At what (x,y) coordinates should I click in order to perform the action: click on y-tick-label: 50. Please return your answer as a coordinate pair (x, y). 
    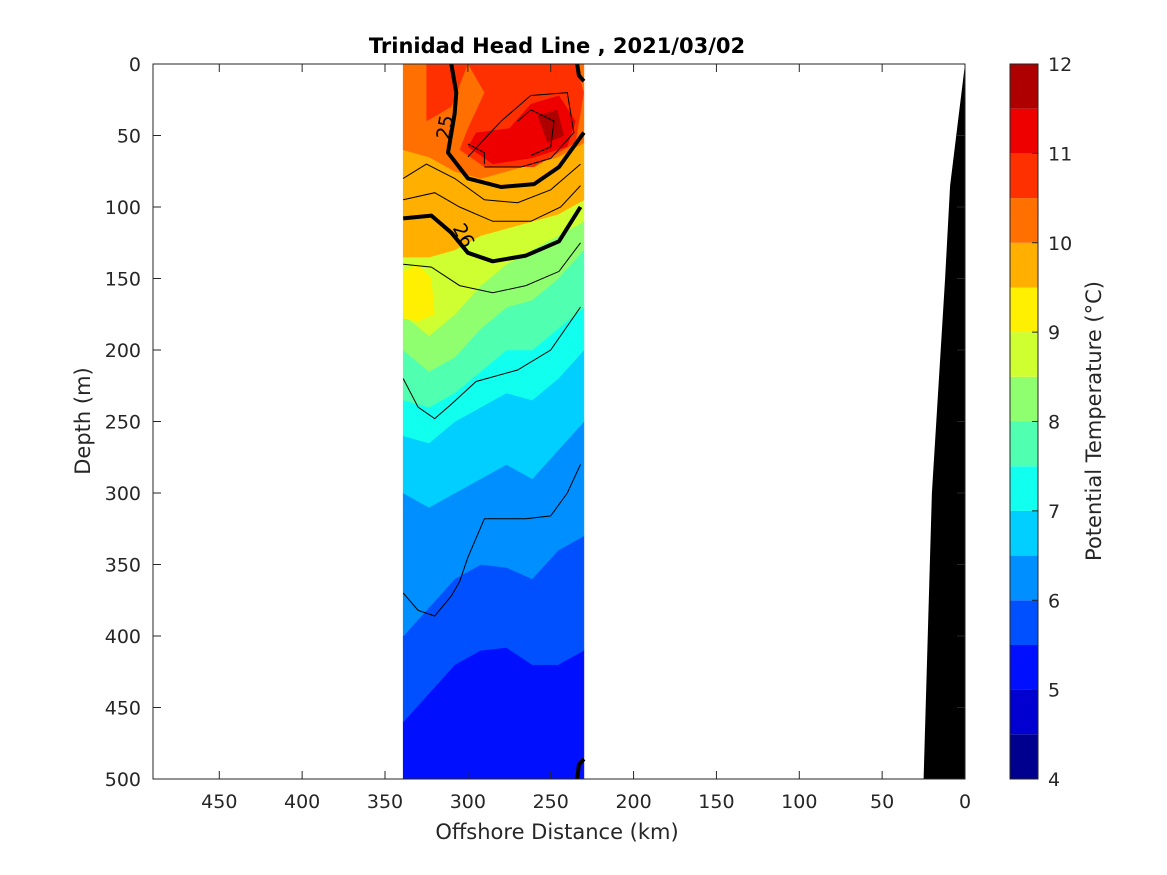
    Looking at the image, I should click on (129, 137).